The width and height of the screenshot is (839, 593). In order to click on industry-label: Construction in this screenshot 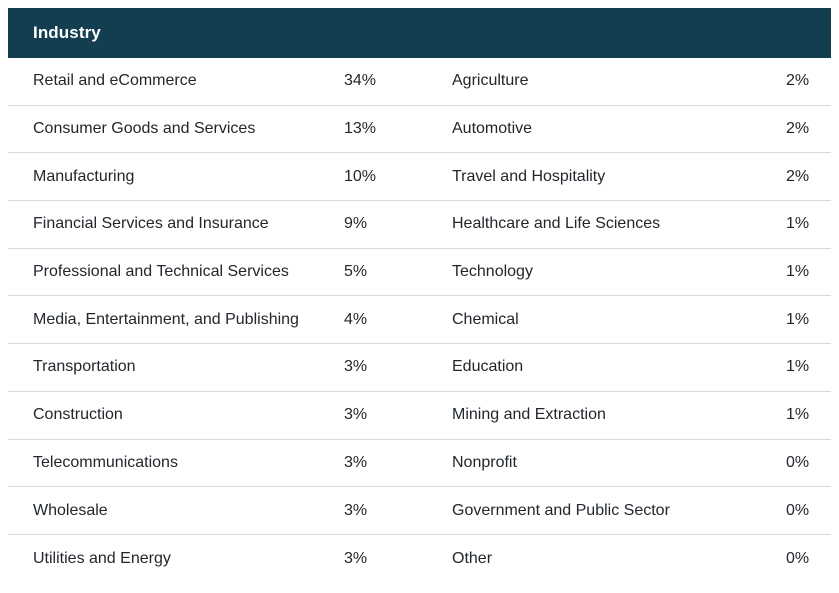, I will do `click(78, 415)`.